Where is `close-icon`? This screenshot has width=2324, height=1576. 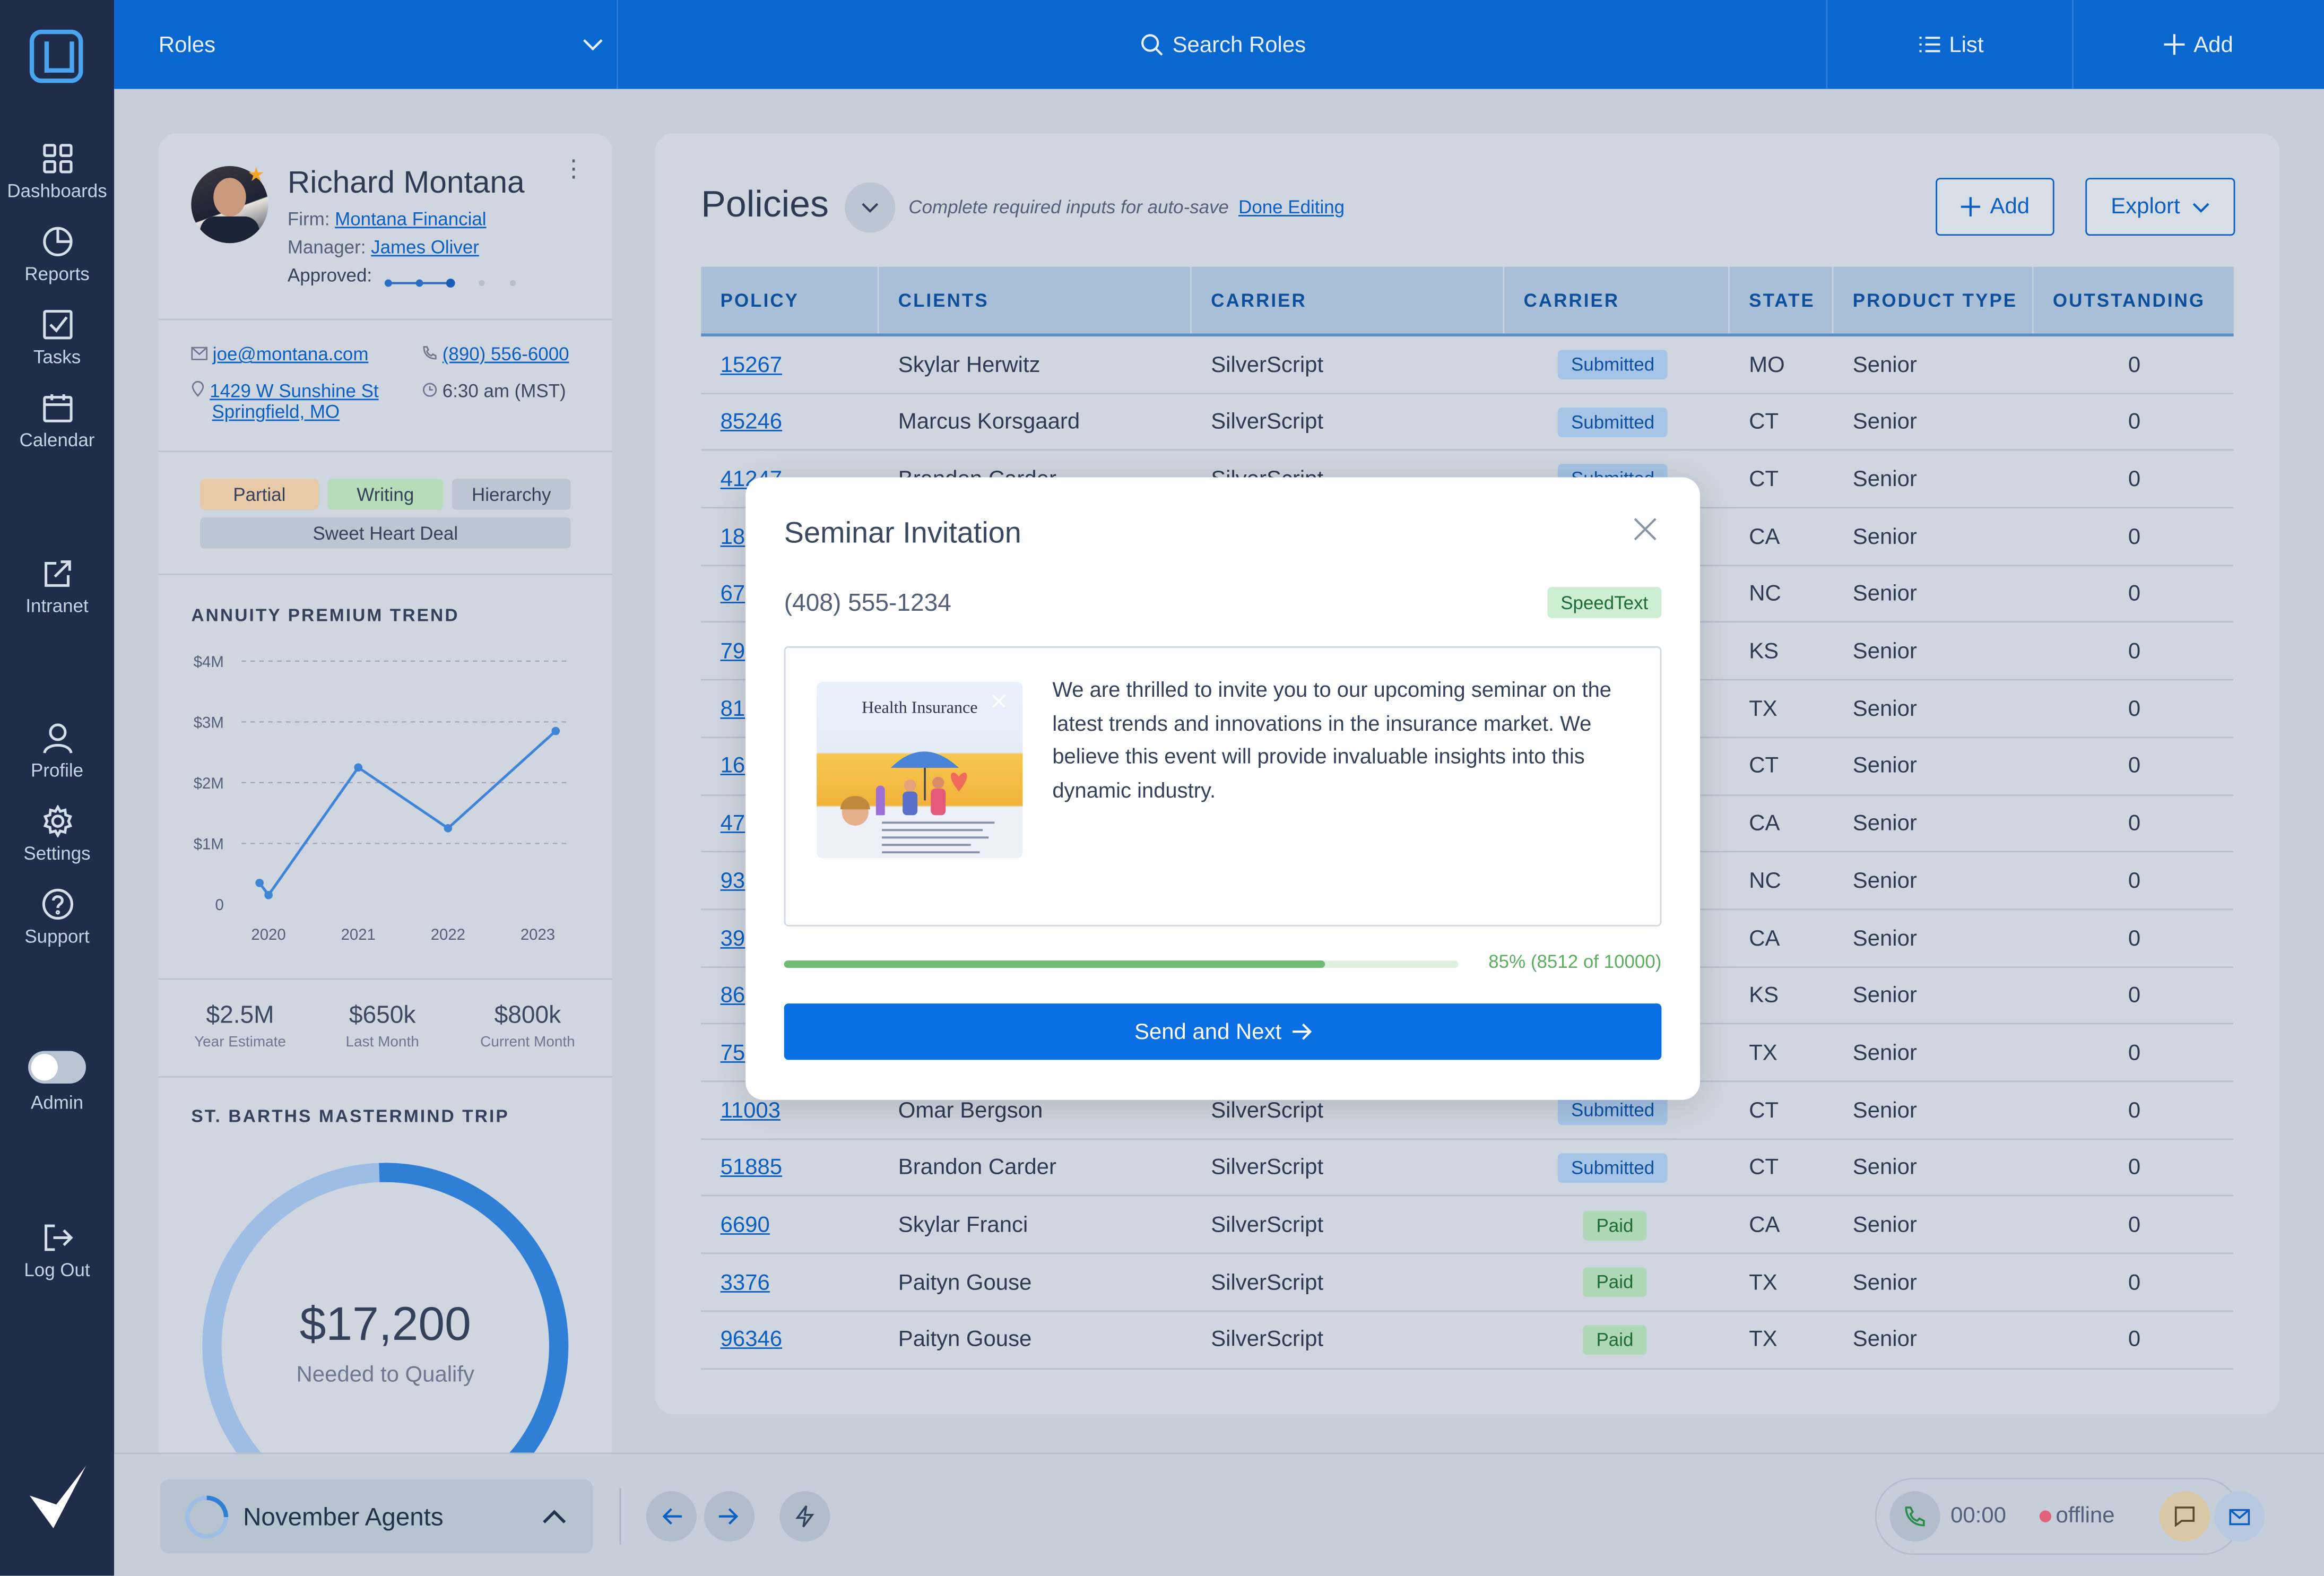
close-icon is located at coordinates (1645, 529).